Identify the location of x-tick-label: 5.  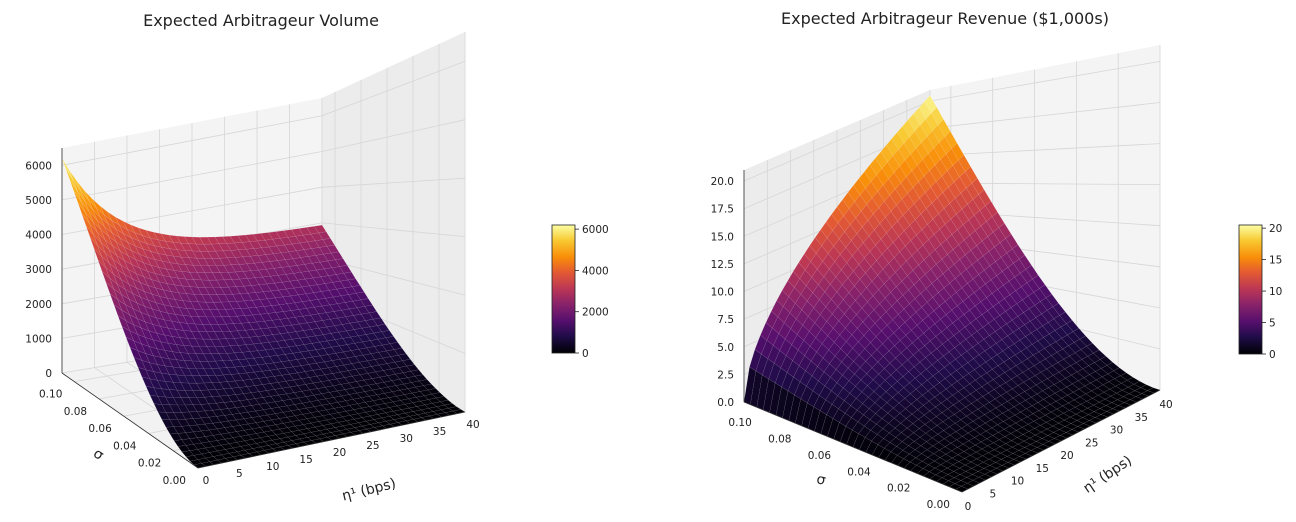
(992, 494).